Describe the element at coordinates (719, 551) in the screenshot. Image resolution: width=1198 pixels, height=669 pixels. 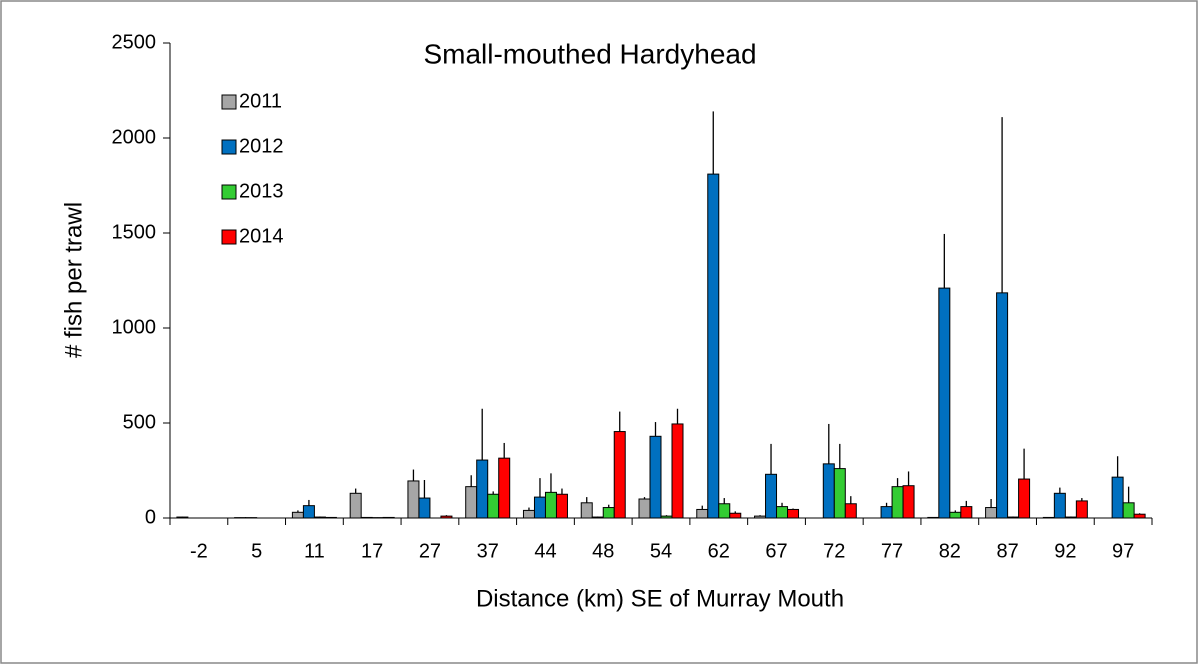
I see `x-tick-label: 62` at that location.